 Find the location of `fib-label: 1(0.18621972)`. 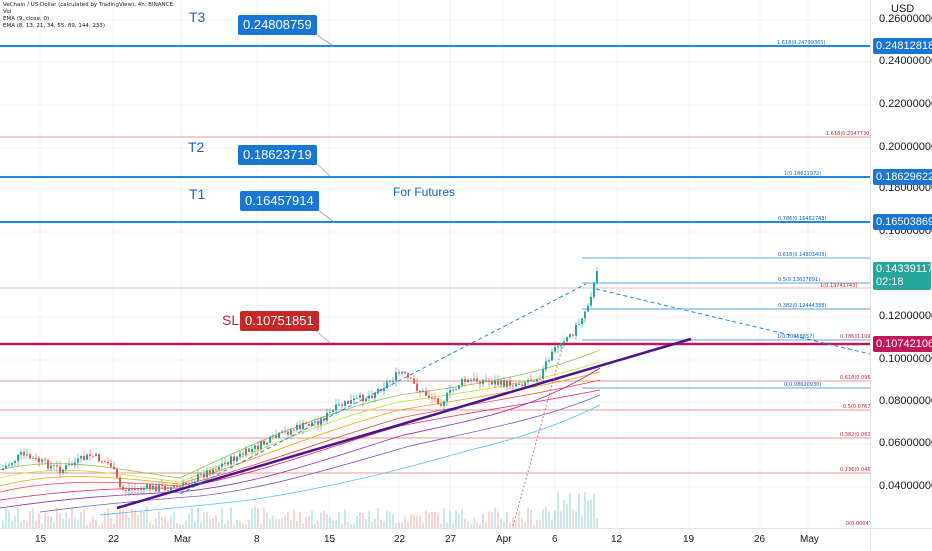

fib-label: 1(0.18621972) is located at coordinates (803, 174).